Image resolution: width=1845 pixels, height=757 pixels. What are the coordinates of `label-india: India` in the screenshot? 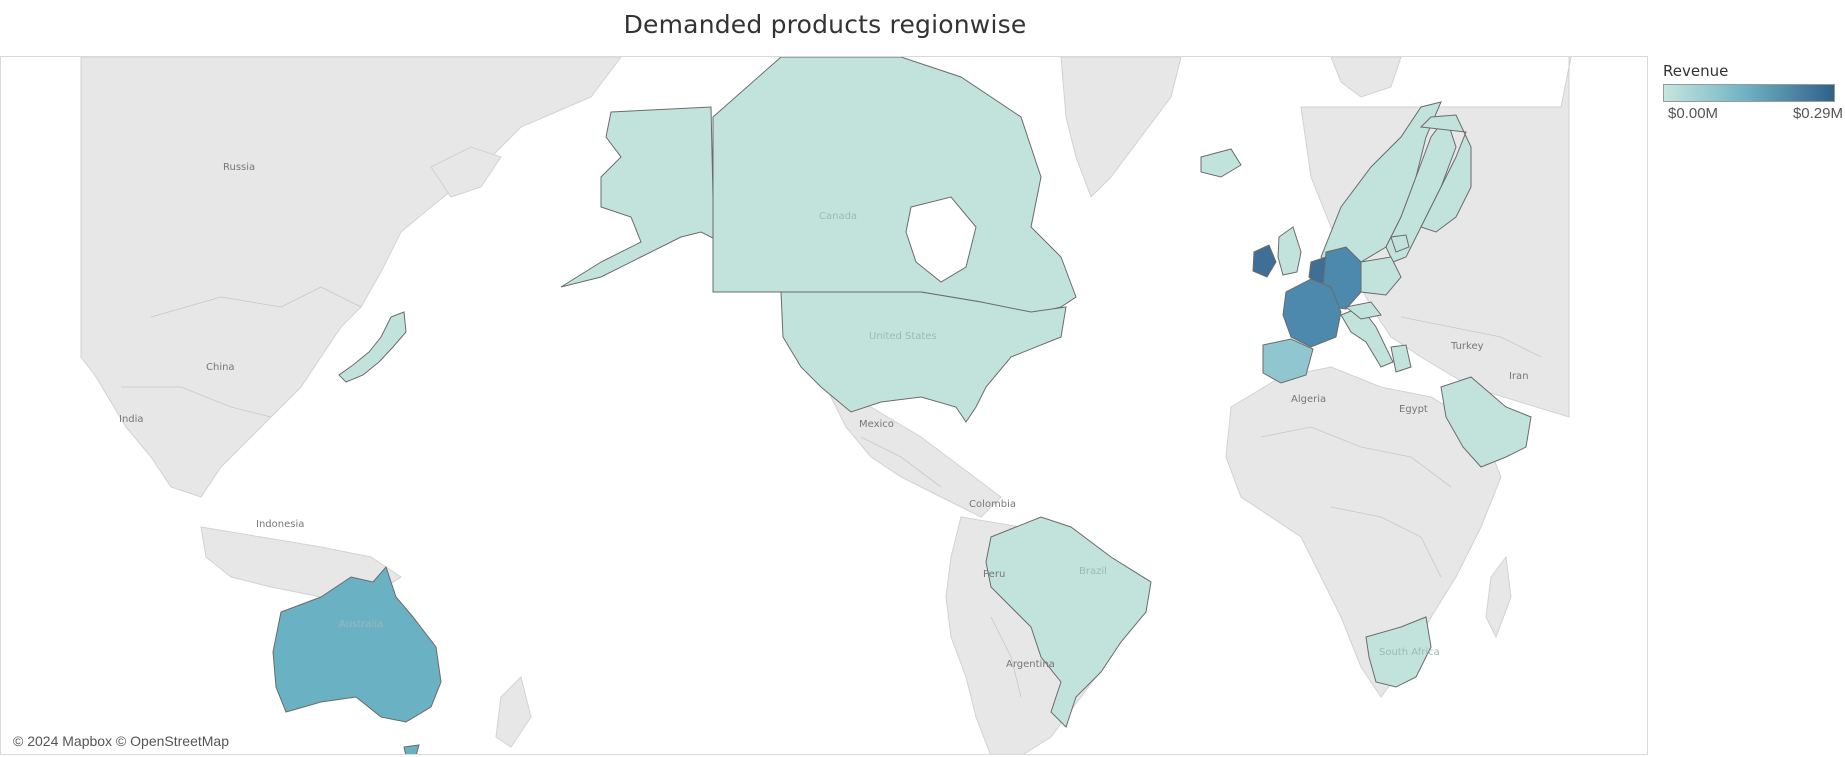 It's located at (131, 419).